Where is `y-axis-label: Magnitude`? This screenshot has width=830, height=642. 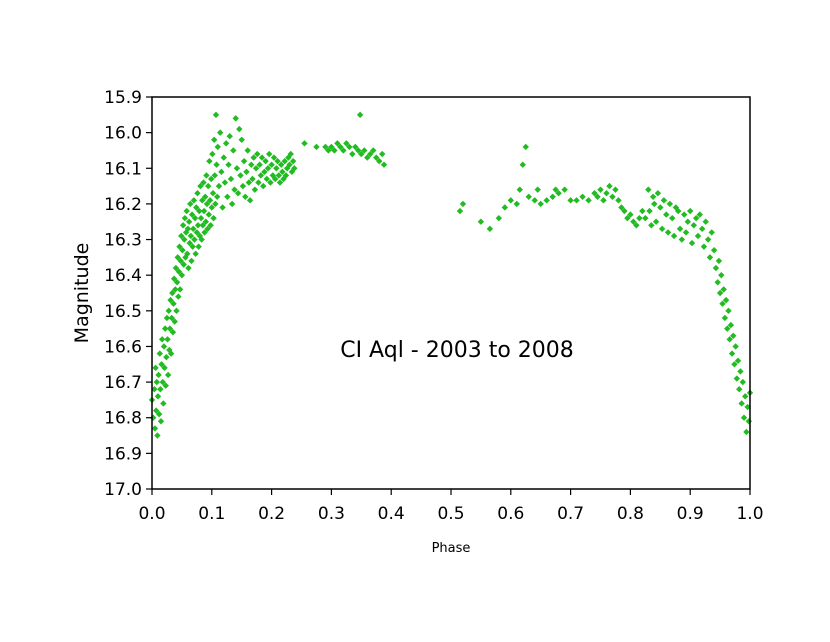
y-axis-label: Magnitude is located at coordinates (82, 293).